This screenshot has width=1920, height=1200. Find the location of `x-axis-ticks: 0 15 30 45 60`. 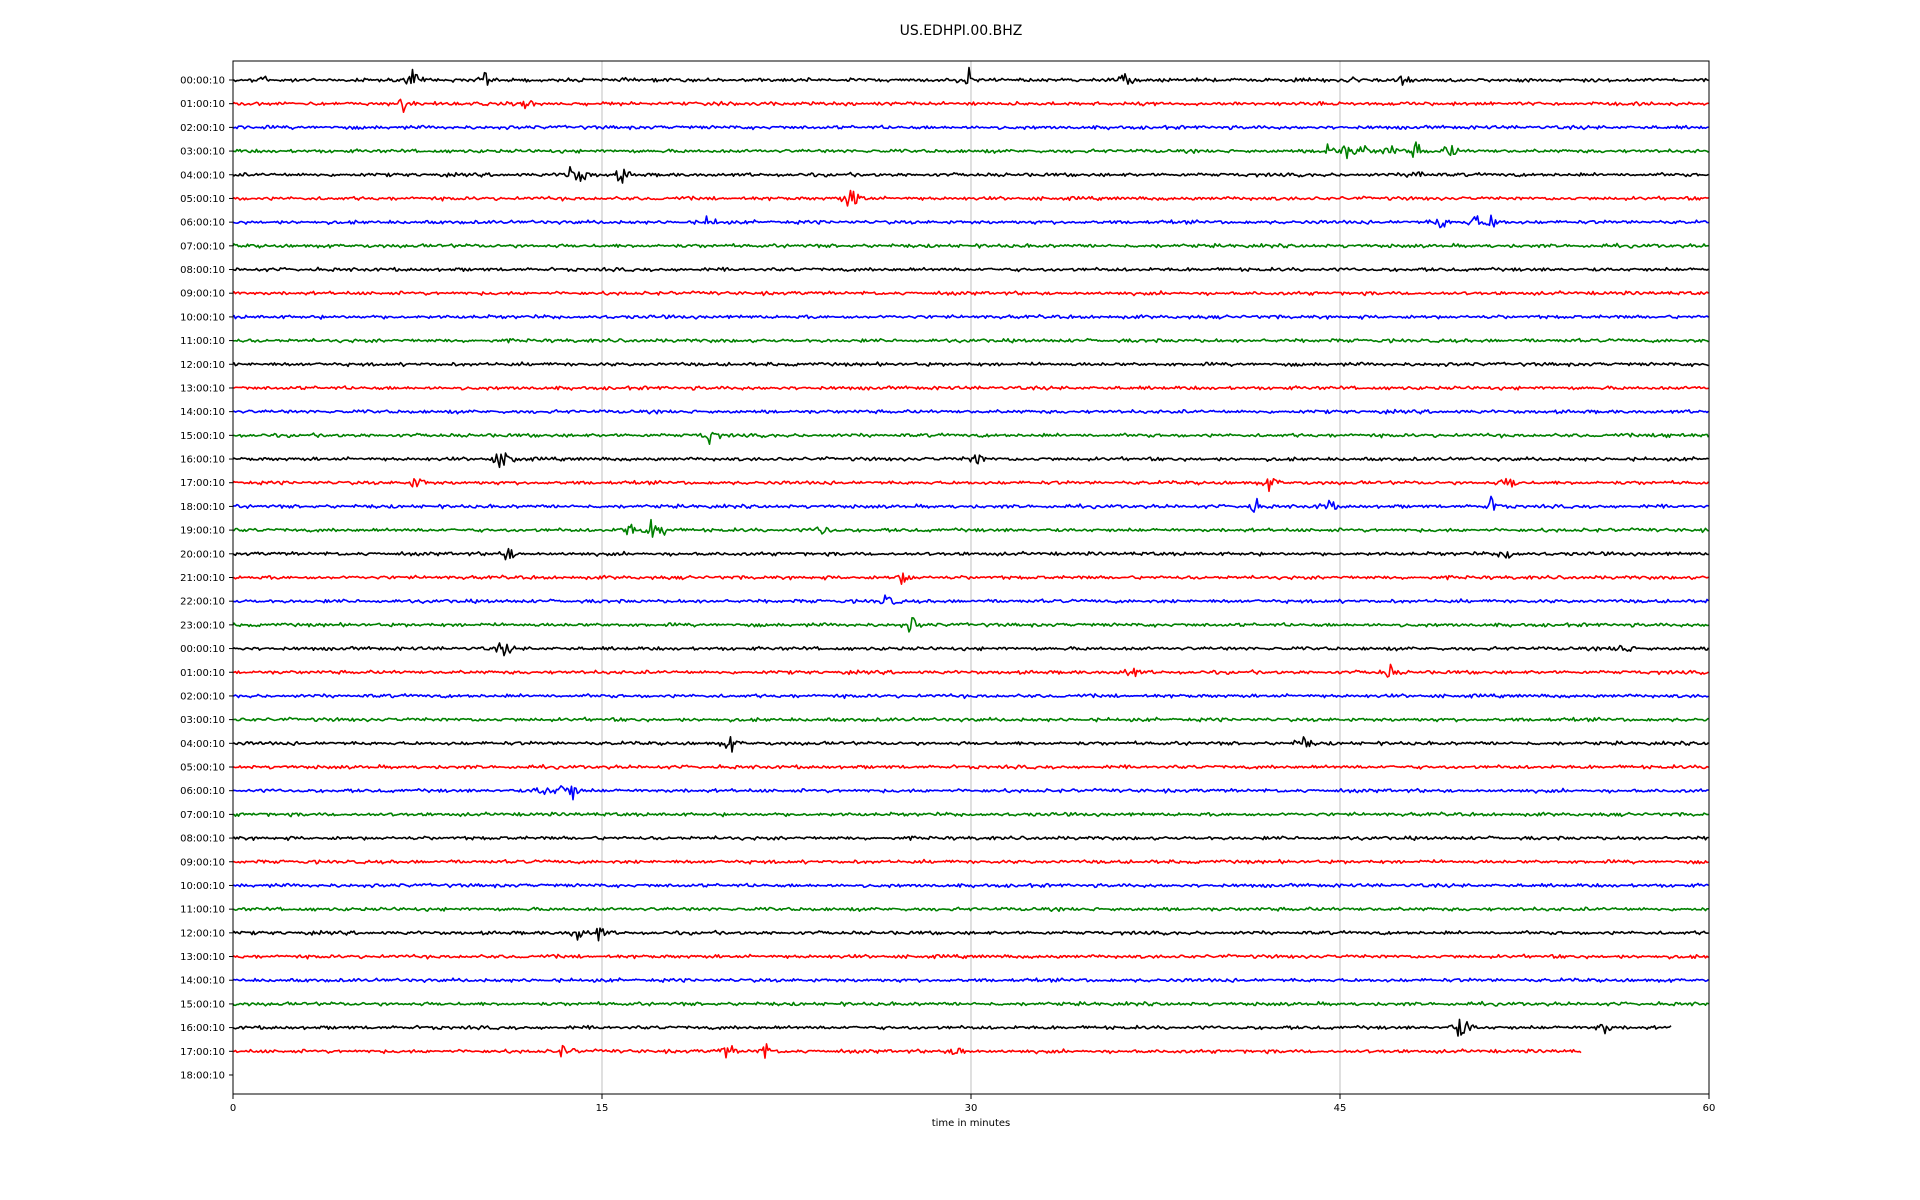

x-axis-ticks: 0 15 30 45 60 is located at coordinates (973, 1104).